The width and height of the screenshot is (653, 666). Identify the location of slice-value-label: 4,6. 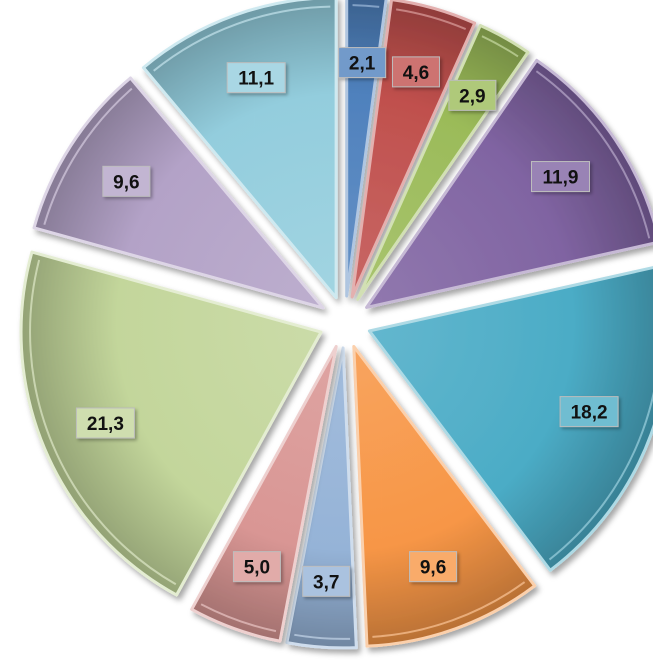
(416, 73).